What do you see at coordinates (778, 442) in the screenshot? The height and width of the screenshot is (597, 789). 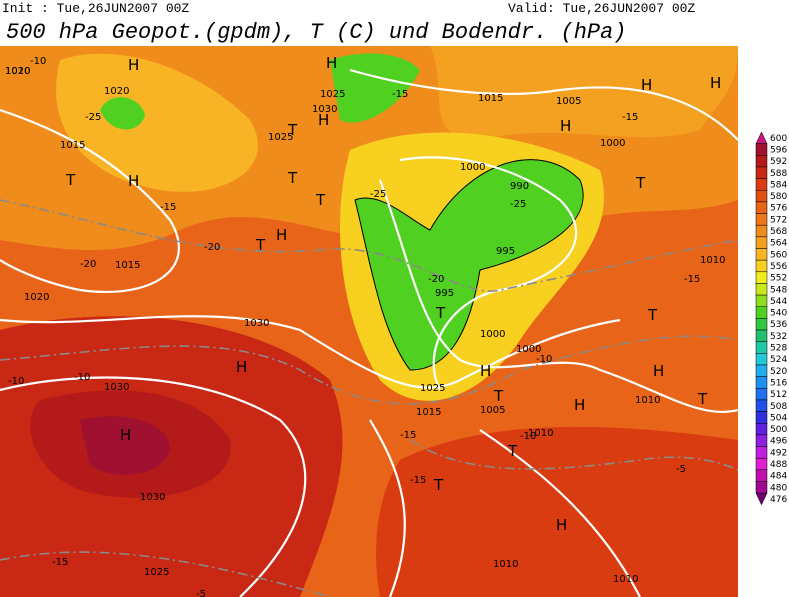 I see `colorbar-label: 496` at bounding box center [778, 442].